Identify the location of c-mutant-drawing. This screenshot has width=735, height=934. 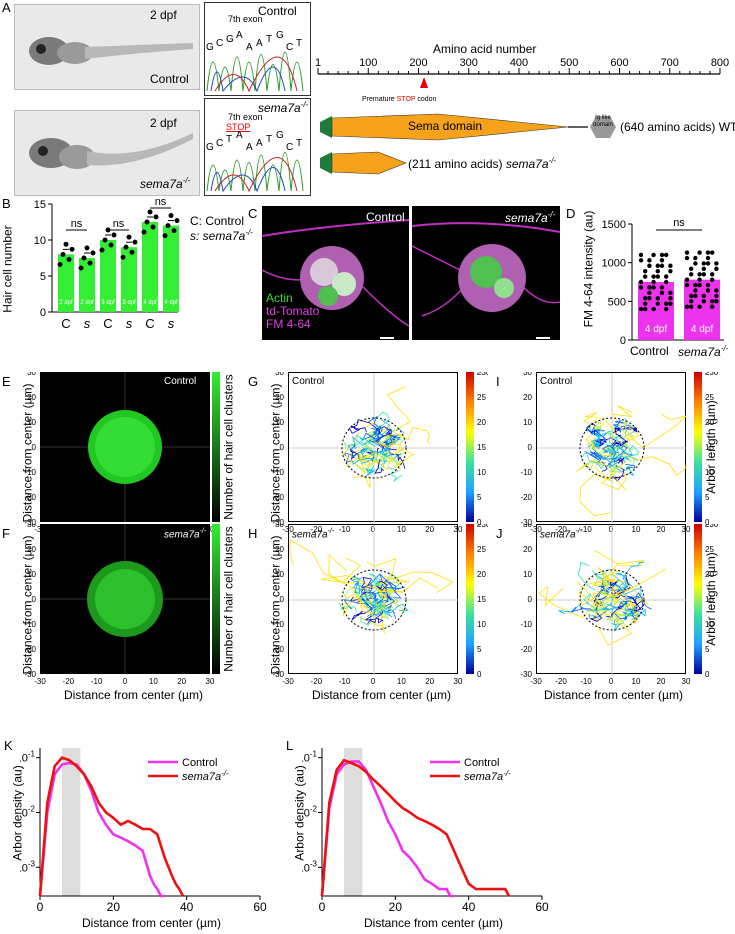
(486, 280).